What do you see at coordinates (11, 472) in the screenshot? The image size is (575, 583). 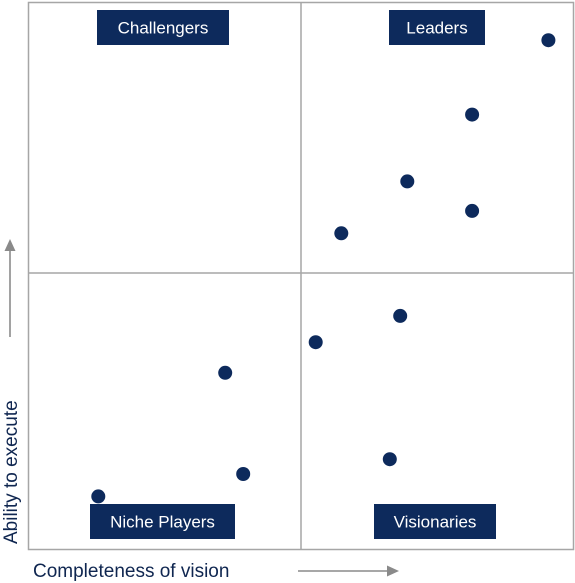 I see `y-axis-label: Ability to execute` at bounding box center [11, 472].